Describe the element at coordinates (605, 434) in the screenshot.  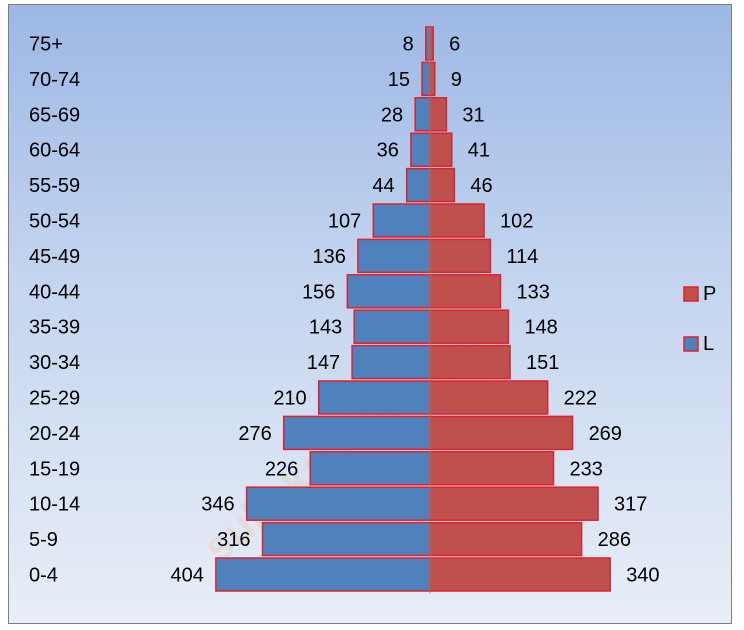
I see `data-label-P: 269` at that location.